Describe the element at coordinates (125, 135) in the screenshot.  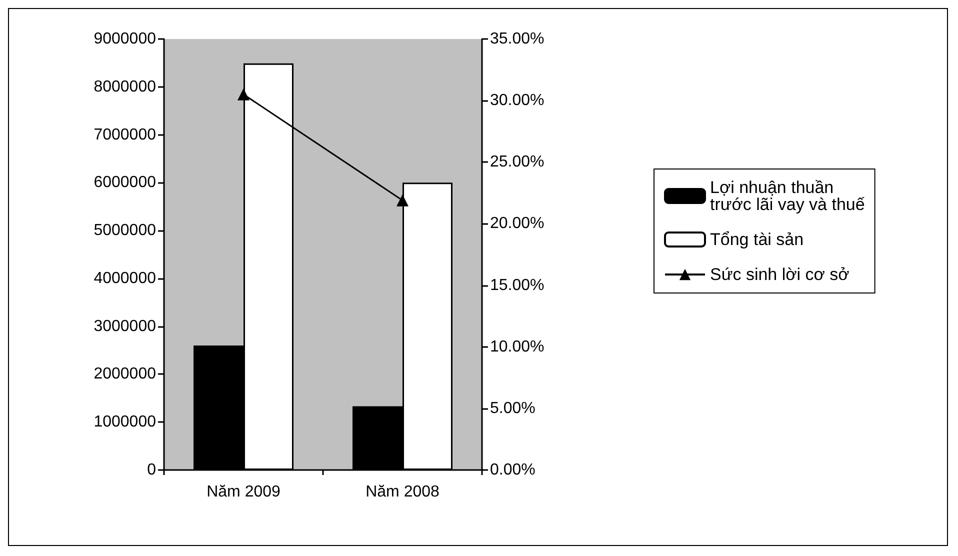
I see `y-tick-label: 7000000` at that location.